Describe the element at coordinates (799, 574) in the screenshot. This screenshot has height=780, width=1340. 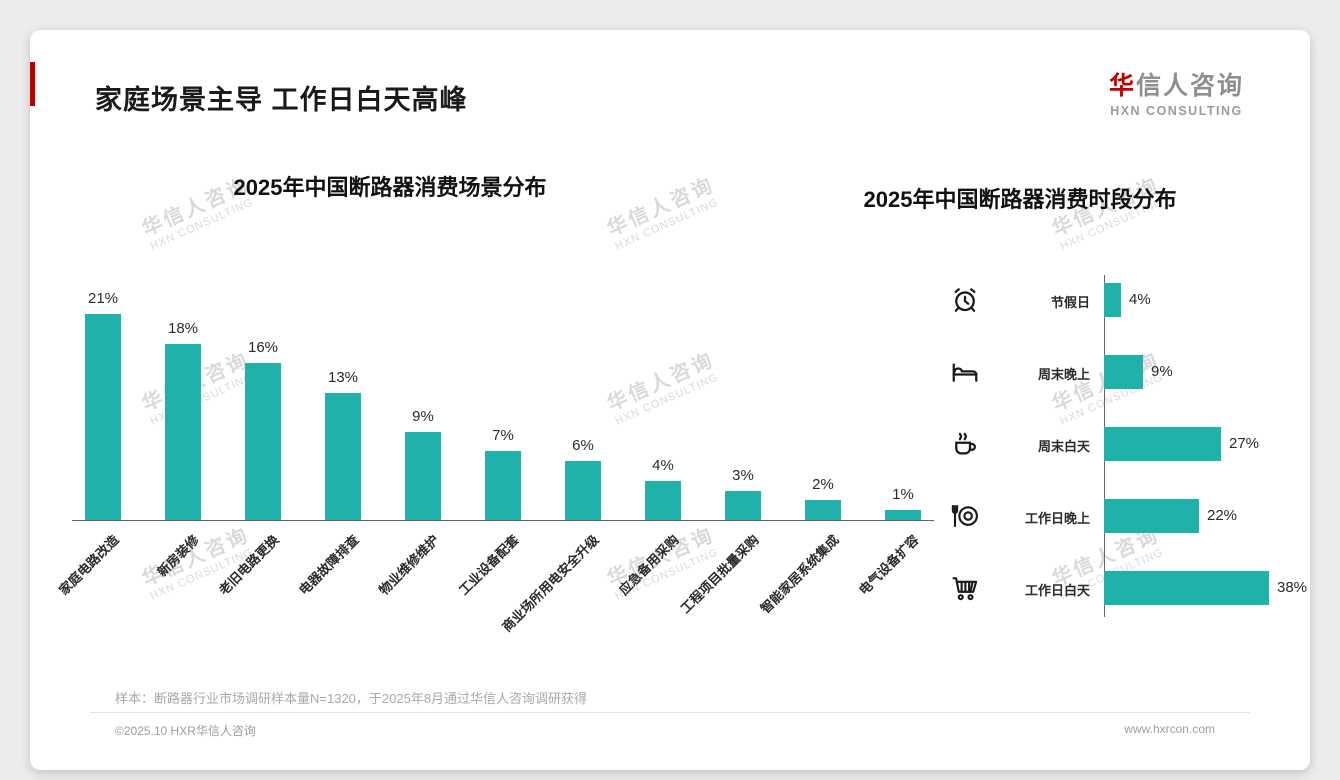
I see `scene-category-label: 智能家居系统集成` at that location.